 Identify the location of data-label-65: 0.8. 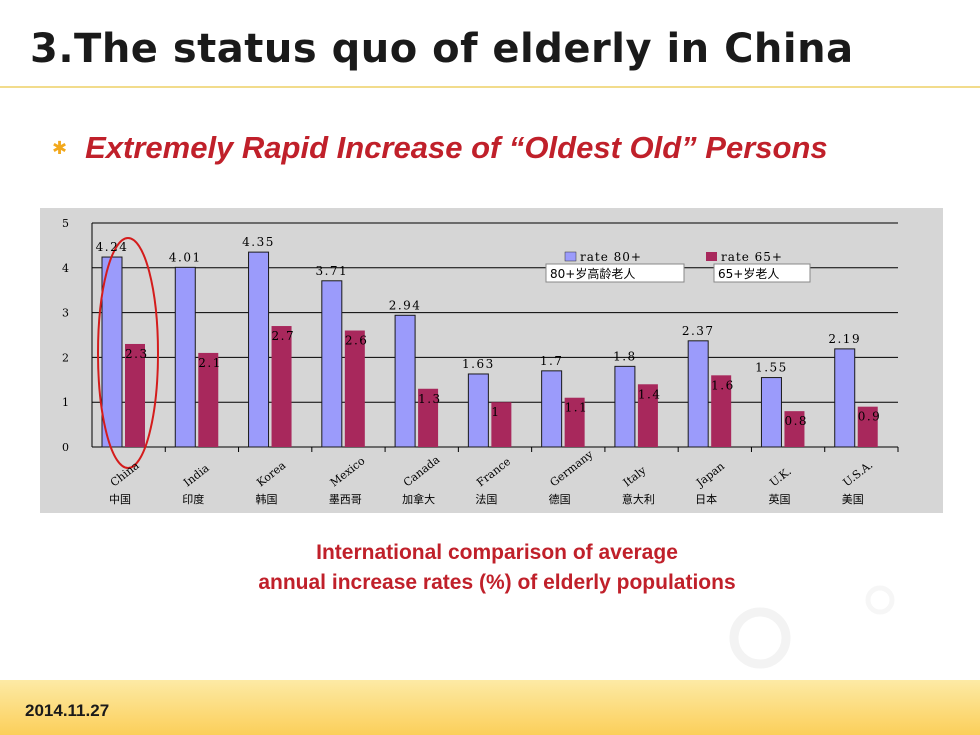
(796, 421).